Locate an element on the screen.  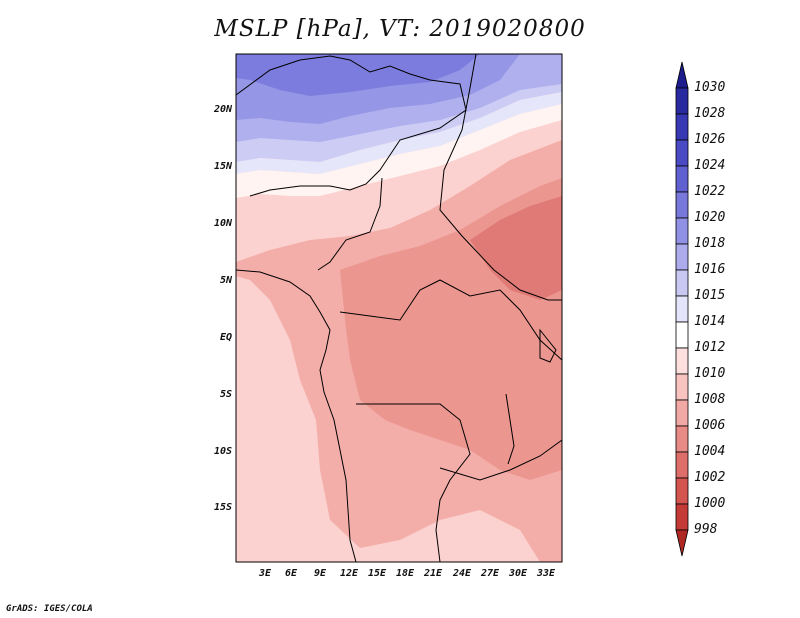
colorbar-label: 998 is located at coordinates (706, 529).